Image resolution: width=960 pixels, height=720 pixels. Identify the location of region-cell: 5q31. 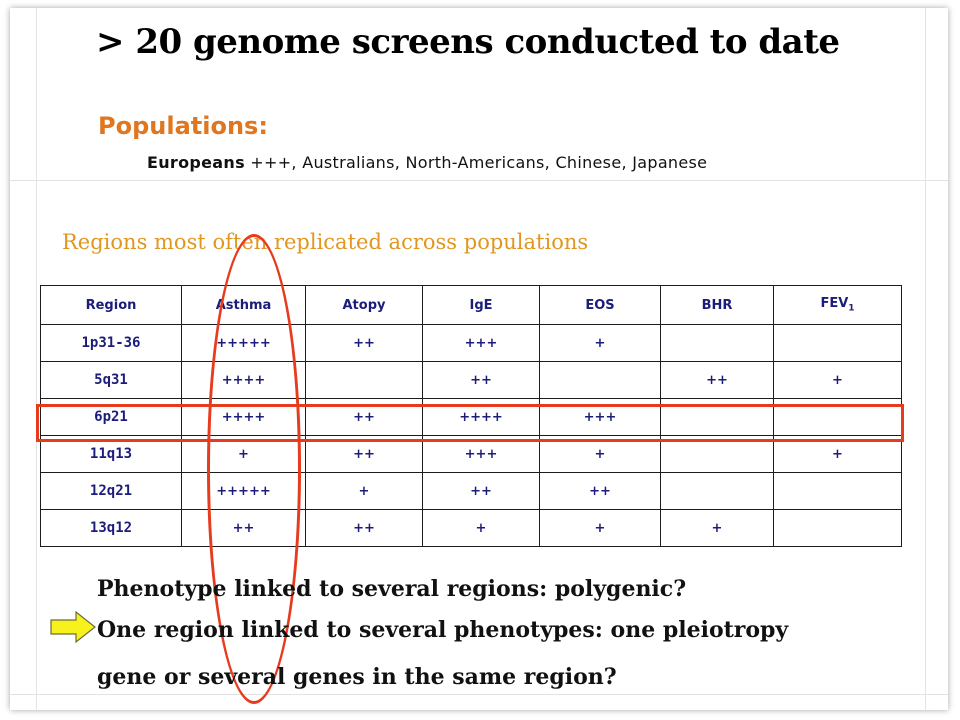
(111, 380).